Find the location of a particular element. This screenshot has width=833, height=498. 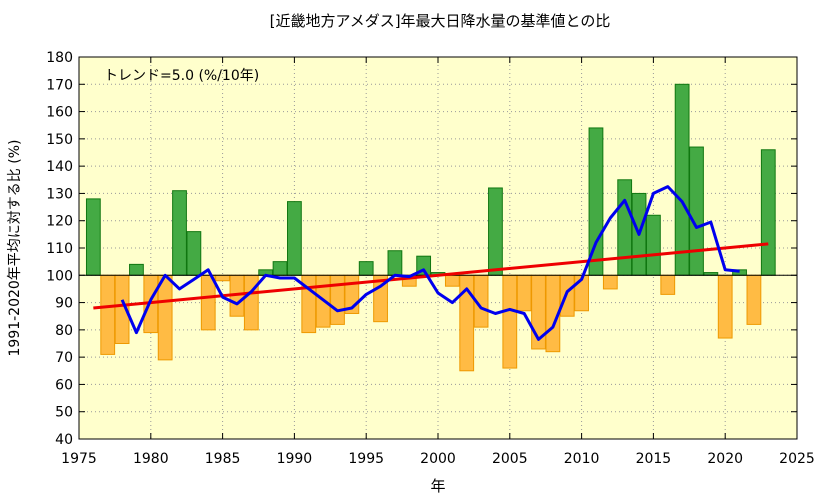

y-tick-label: 140 is located at coordinates (59, 167).